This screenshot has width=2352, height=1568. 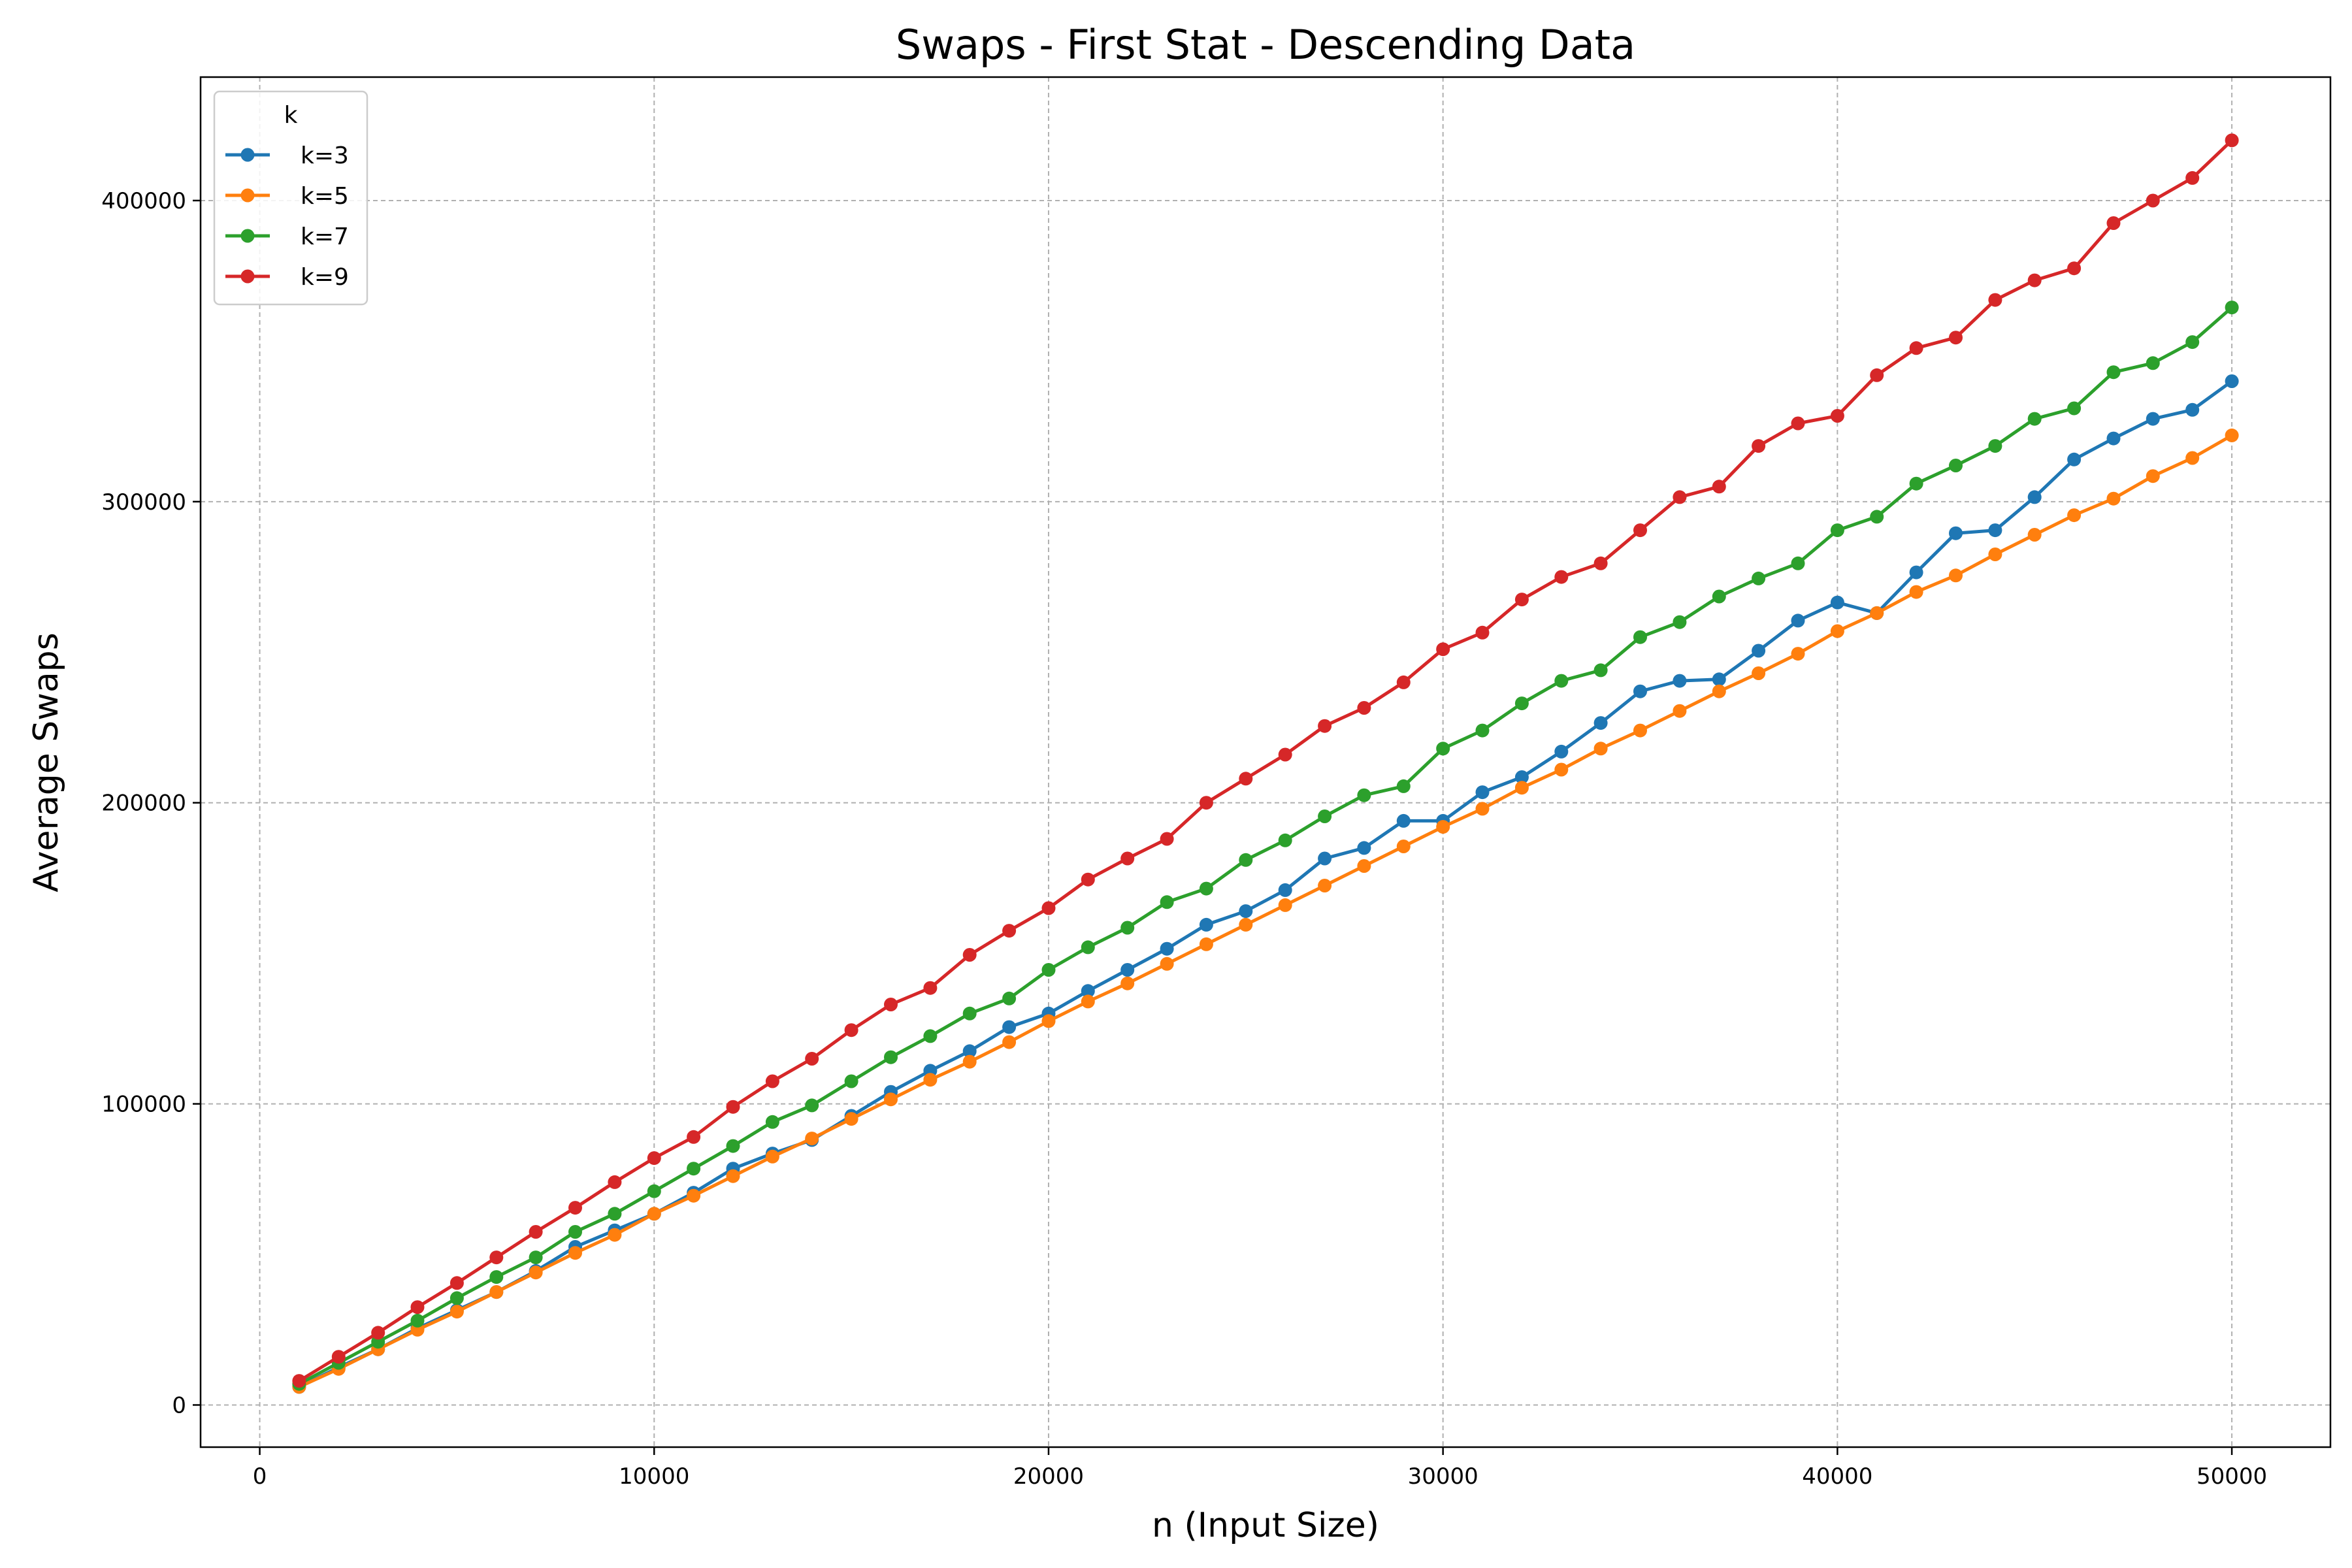 I want to click on y-tick-label: 100000, so click(x=143, y=1105).